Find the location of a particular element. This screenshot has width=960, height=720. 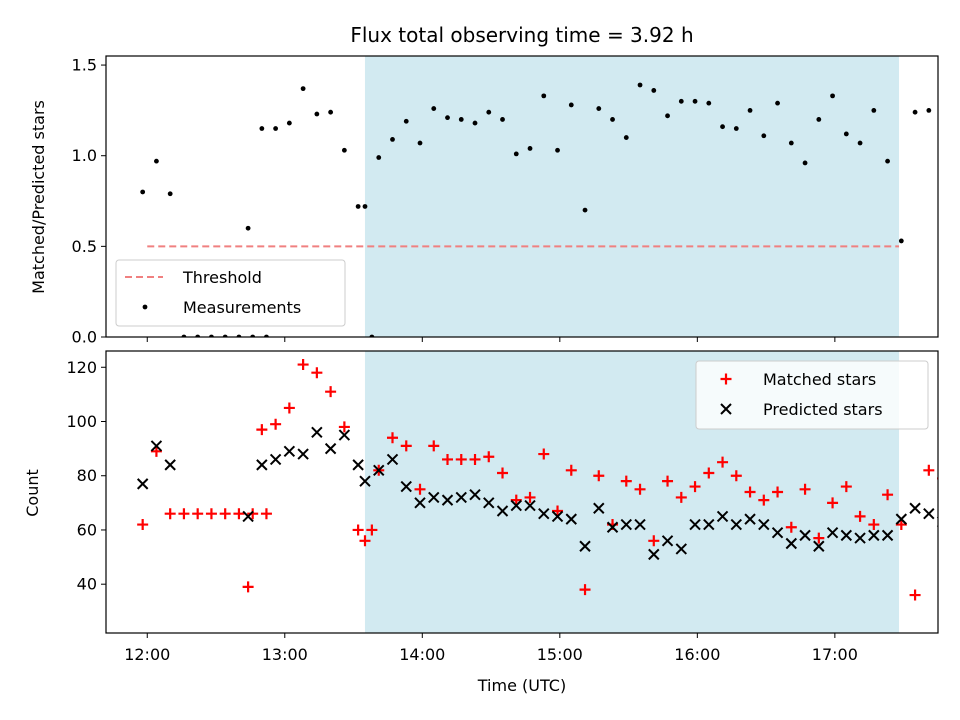

y-tick-label: 100 is located at coordinates (81, 421).